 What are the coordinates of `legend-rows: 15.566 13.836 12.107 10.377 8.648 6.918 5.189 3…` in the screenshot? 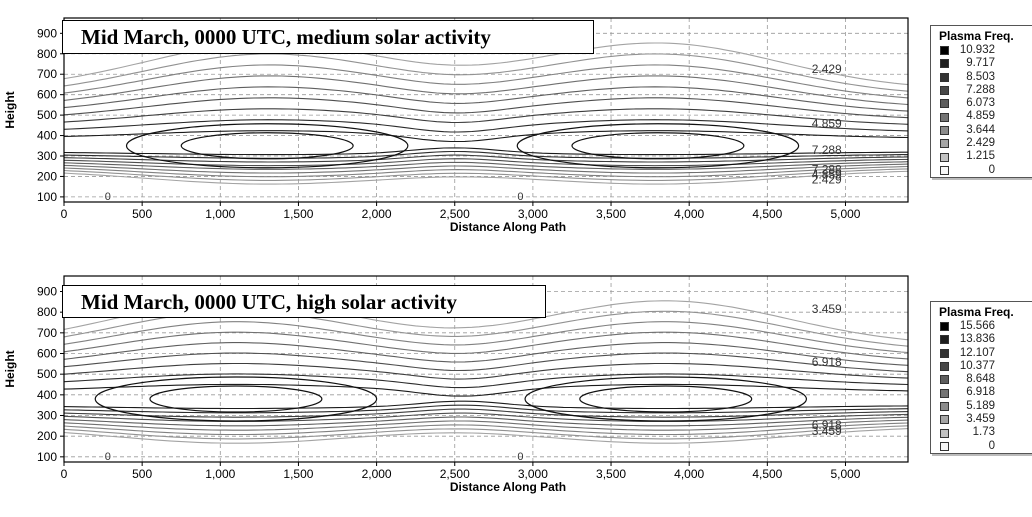 It's located at (981, 386).